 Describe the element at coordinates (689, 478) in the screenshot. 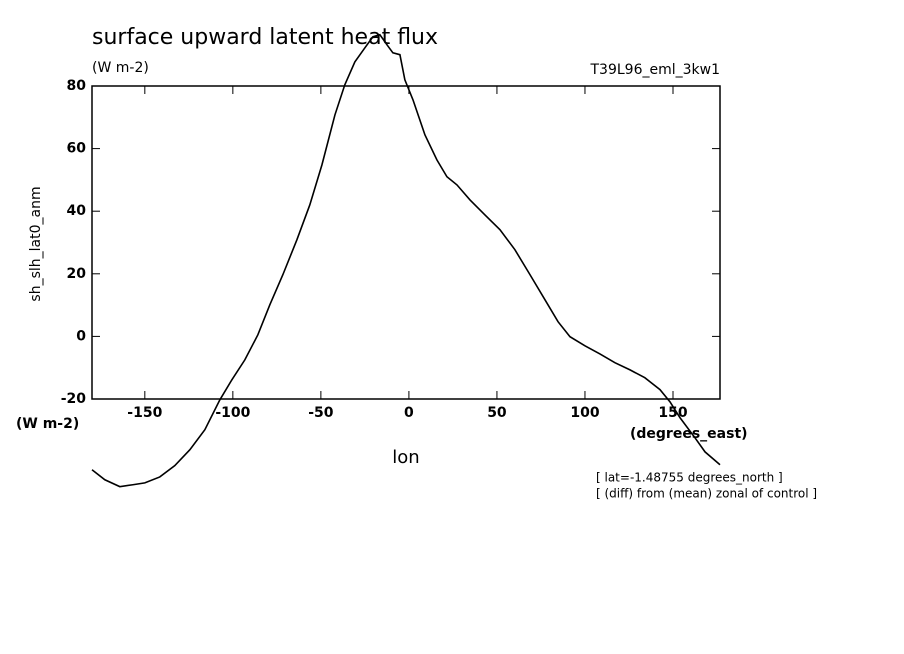

I see `note: [ lat=-1.48755 degrees_north ]` at that location.